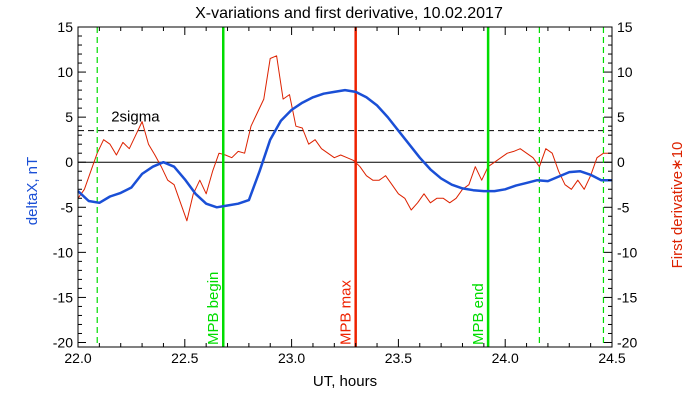 This screenshot has width=700, height=400. I want to click on x-tick-label: 23.5, so click(398, 358).